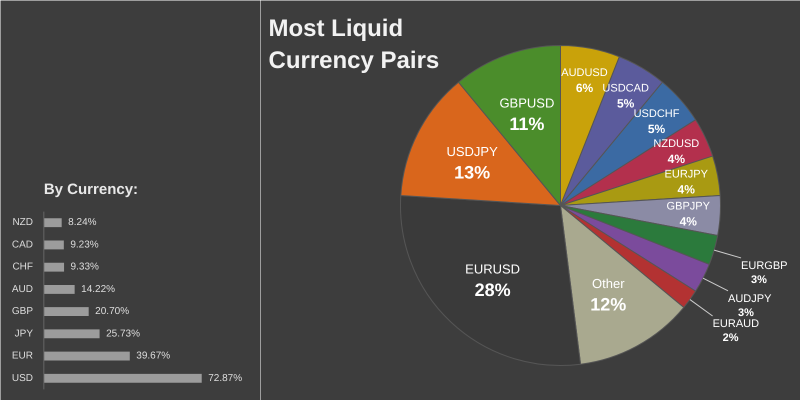 This screenshot has height=400, width=800. I want to click on y-tick-label: JPY, so click(24, 334).